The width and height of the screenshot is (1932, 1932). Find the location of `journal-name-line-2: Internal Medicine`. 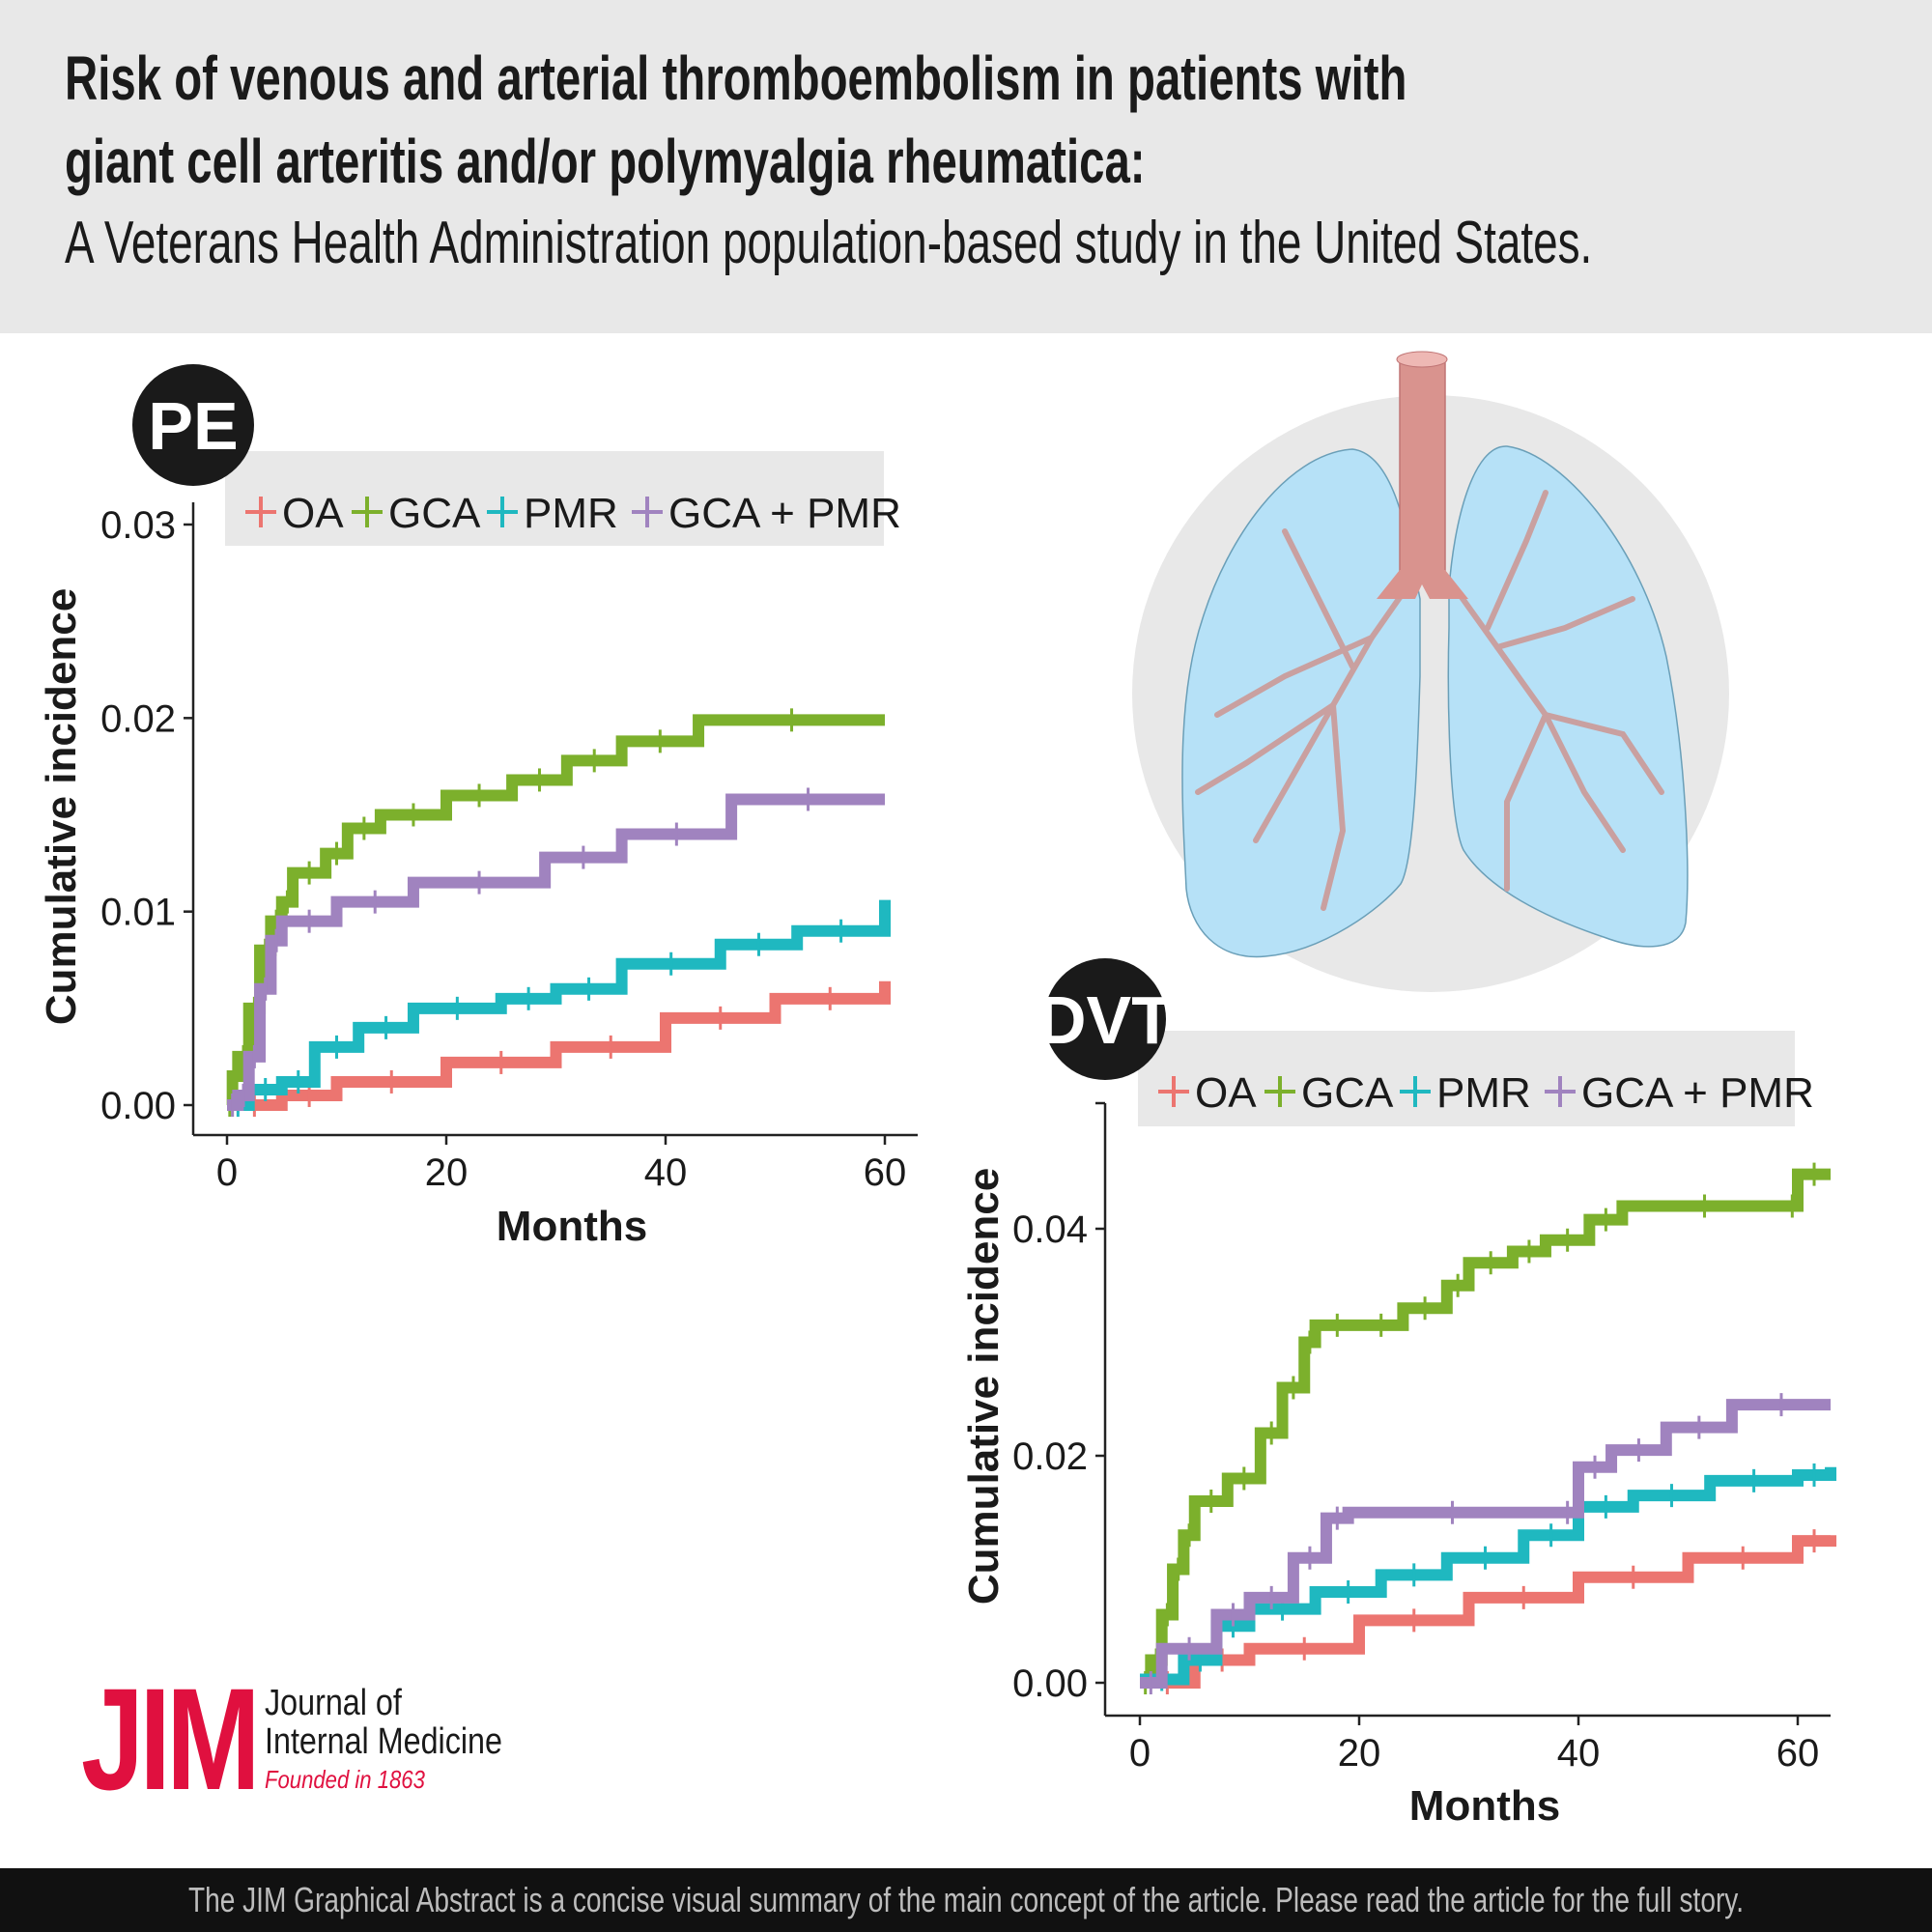

journal-name-line-2: Internal Medicine is located at coordinates (383, 1741).